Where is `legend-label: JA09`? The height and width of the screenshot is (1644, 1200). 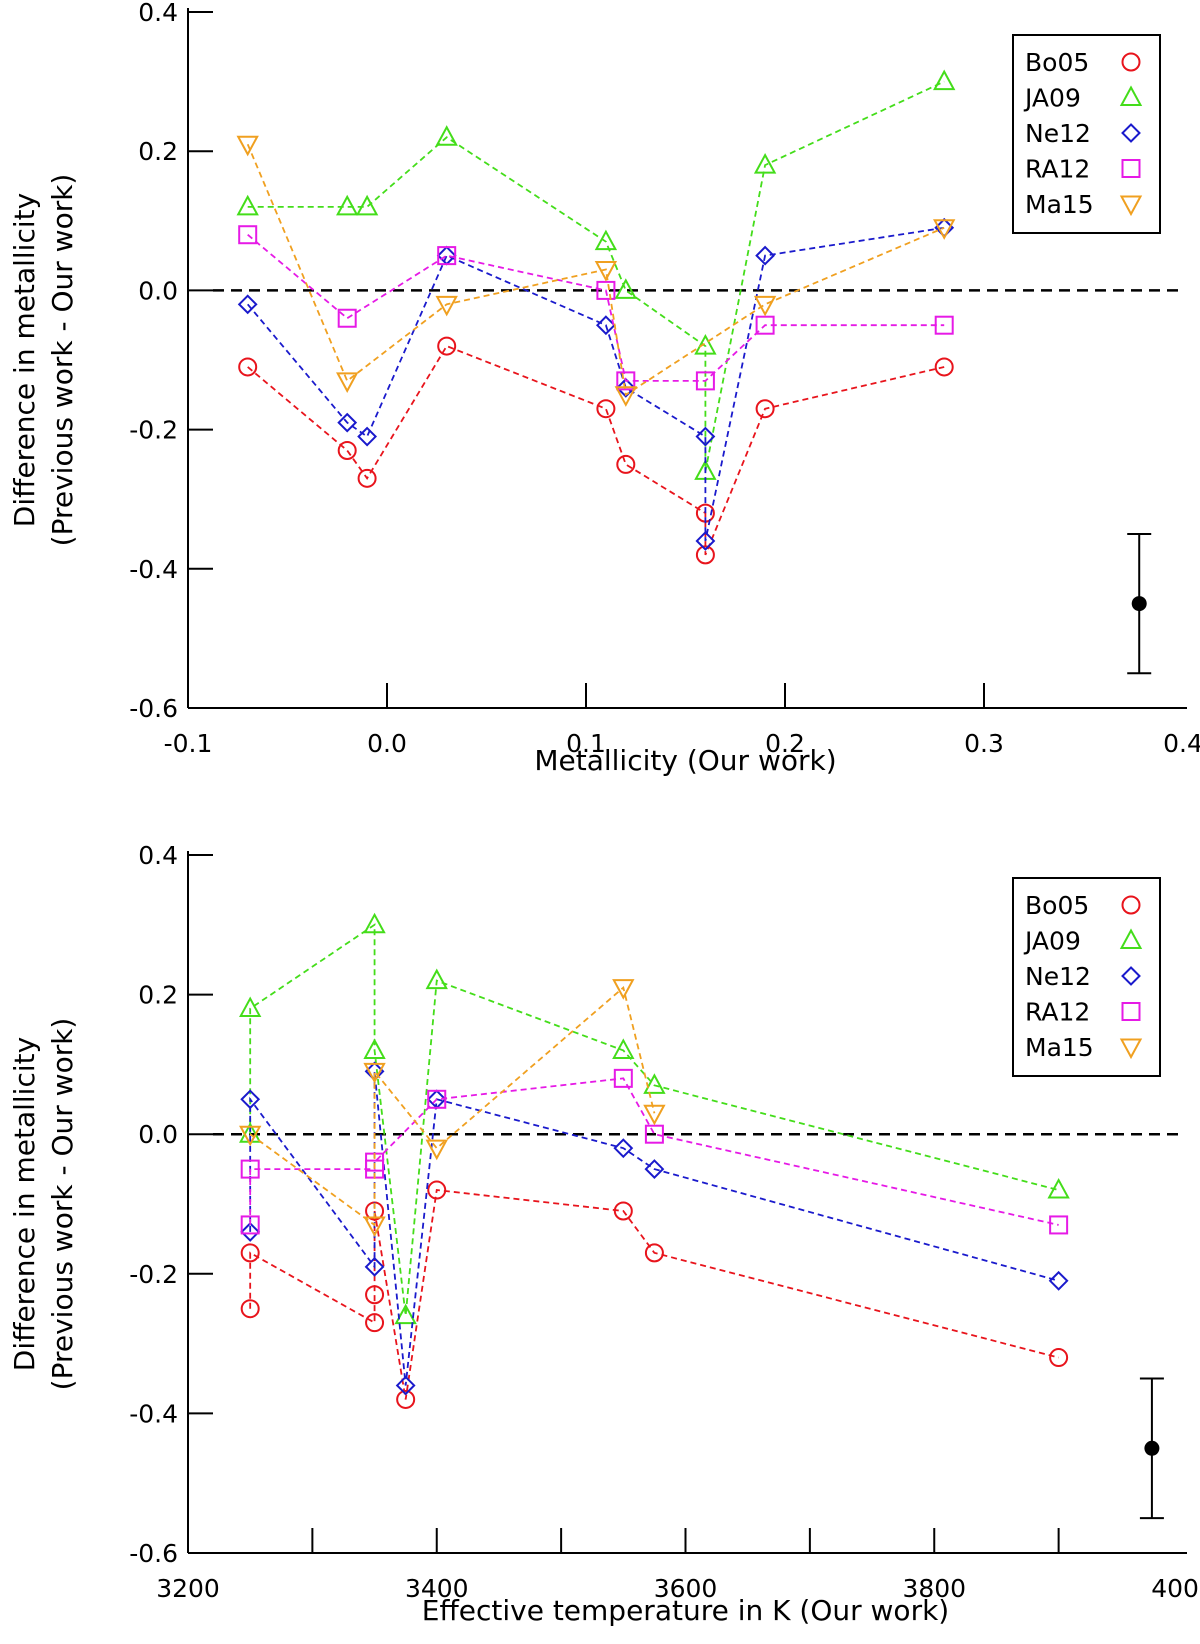 legend-label: JA09 is located at coordinates (1052, 941).